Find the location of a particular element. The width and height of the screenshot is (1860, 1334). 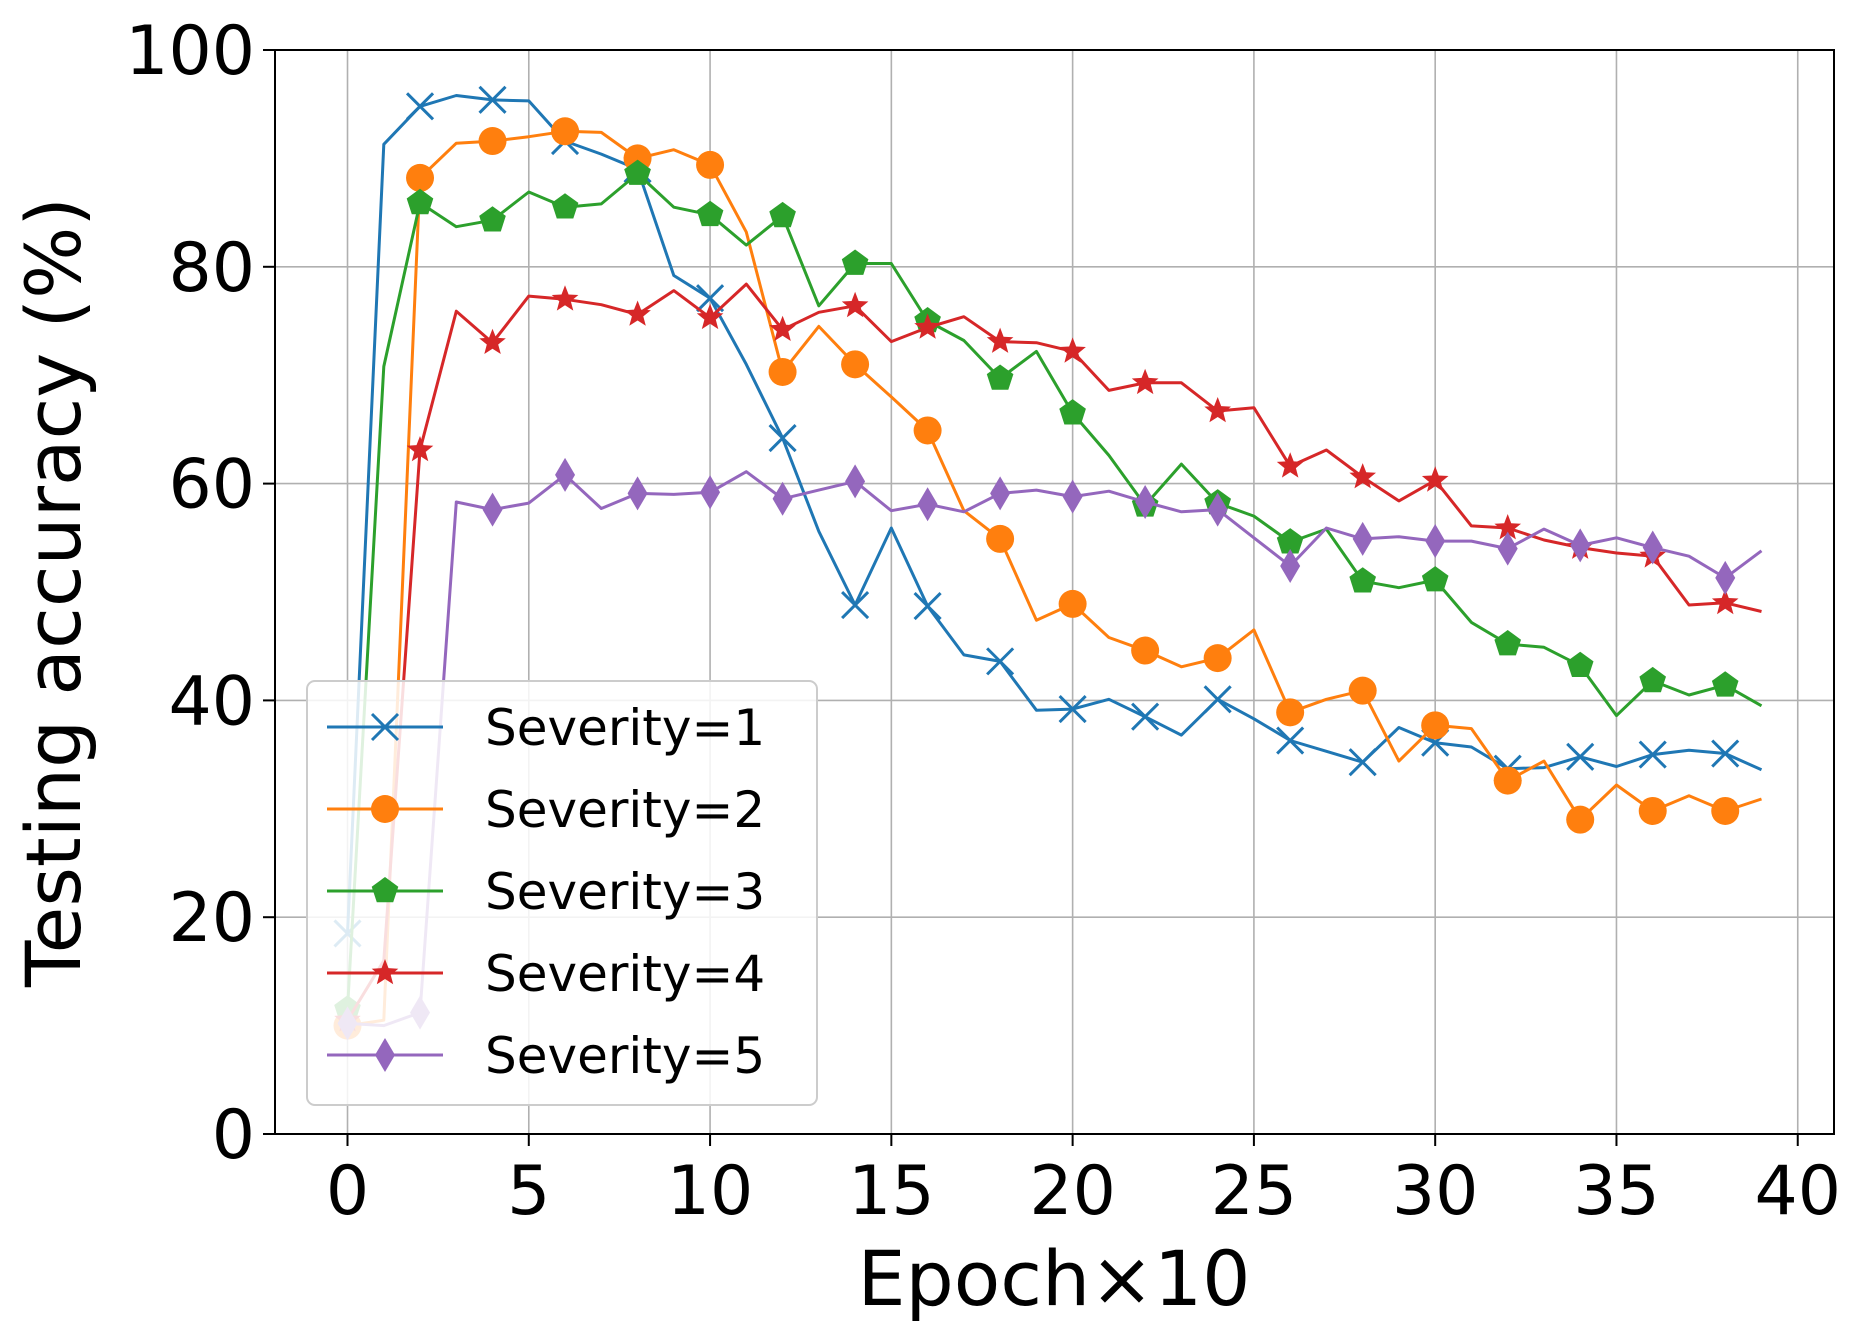

legend-label: Severity=3 is located at coordinates (625, 892).